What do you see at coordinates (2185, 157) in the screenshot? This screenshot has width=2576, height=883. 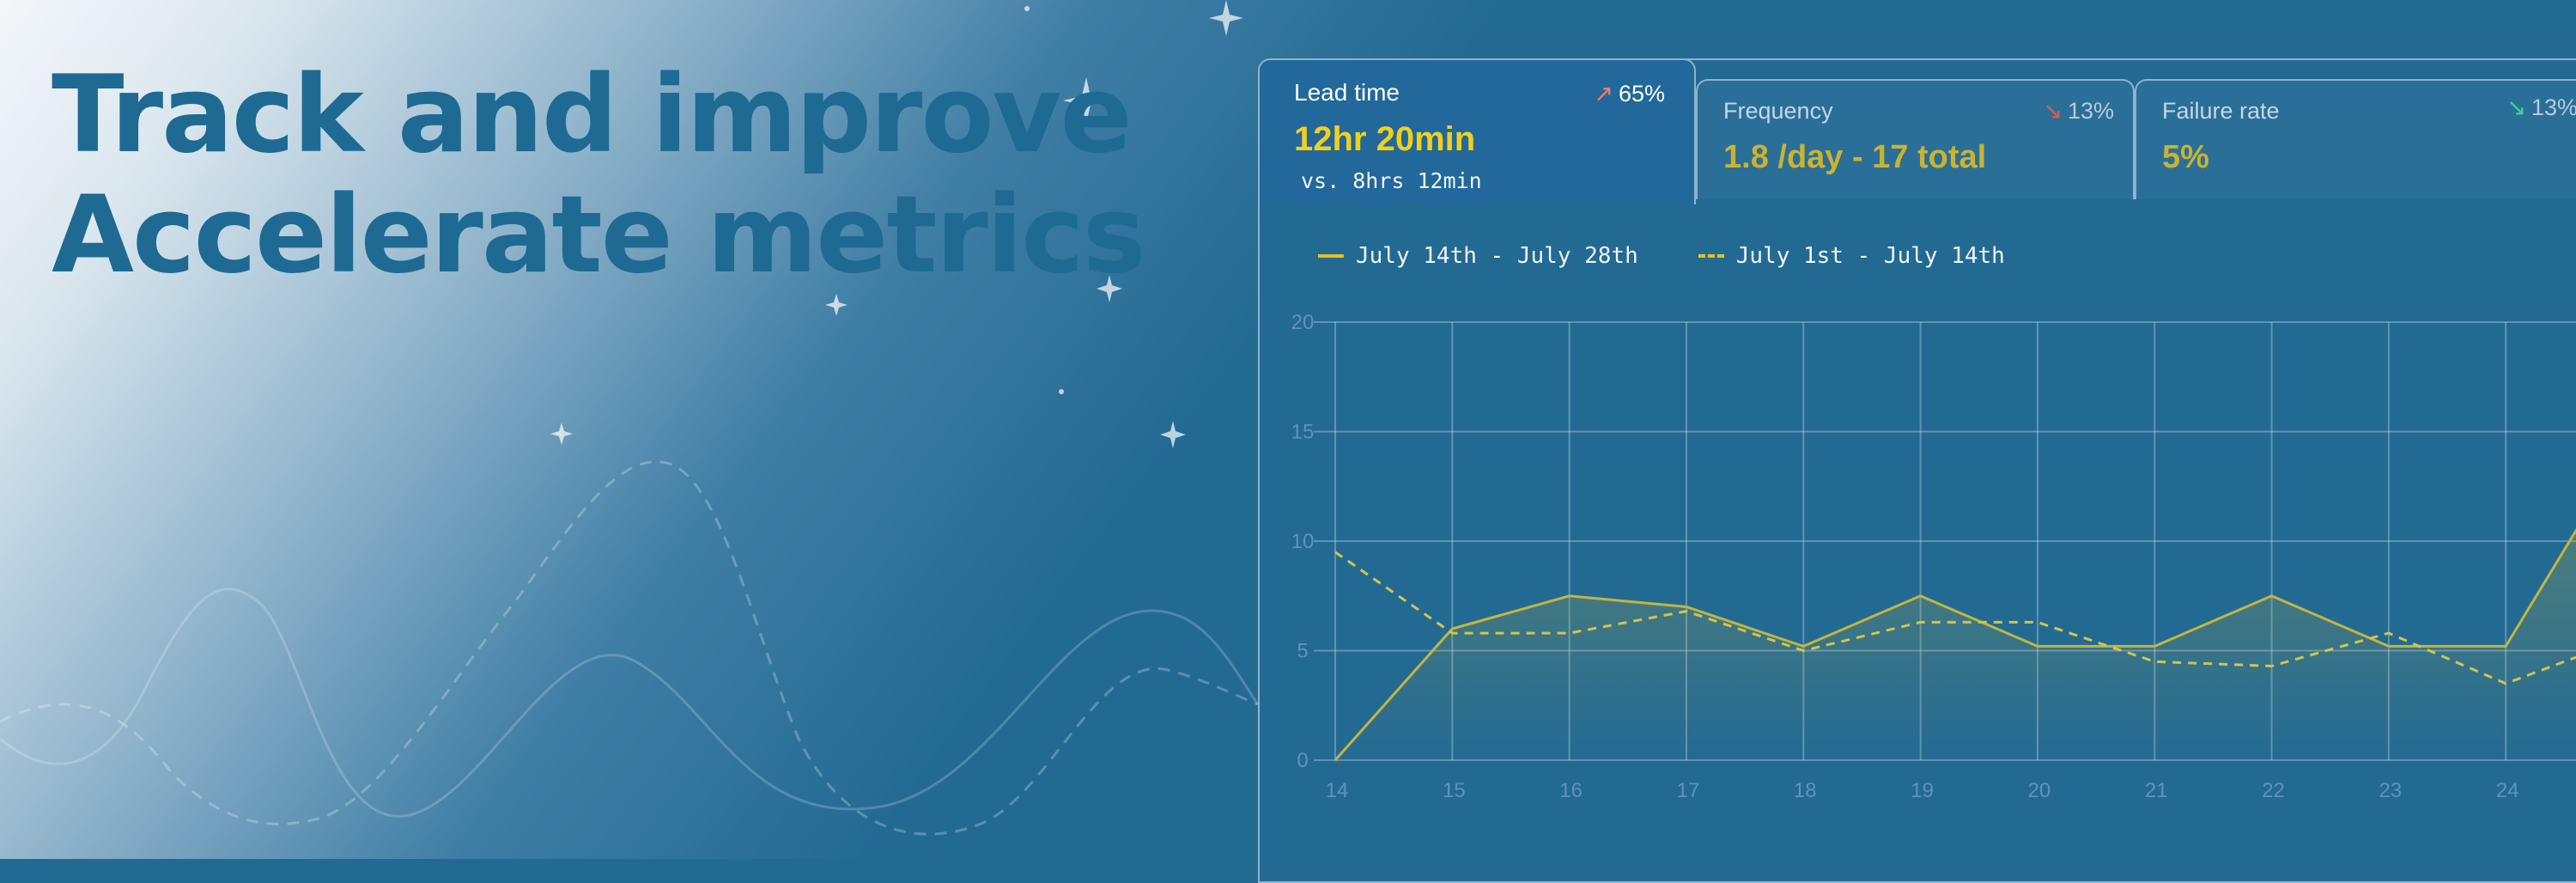 I see `tab-value: 5%` at bounding box center [2185, 157].